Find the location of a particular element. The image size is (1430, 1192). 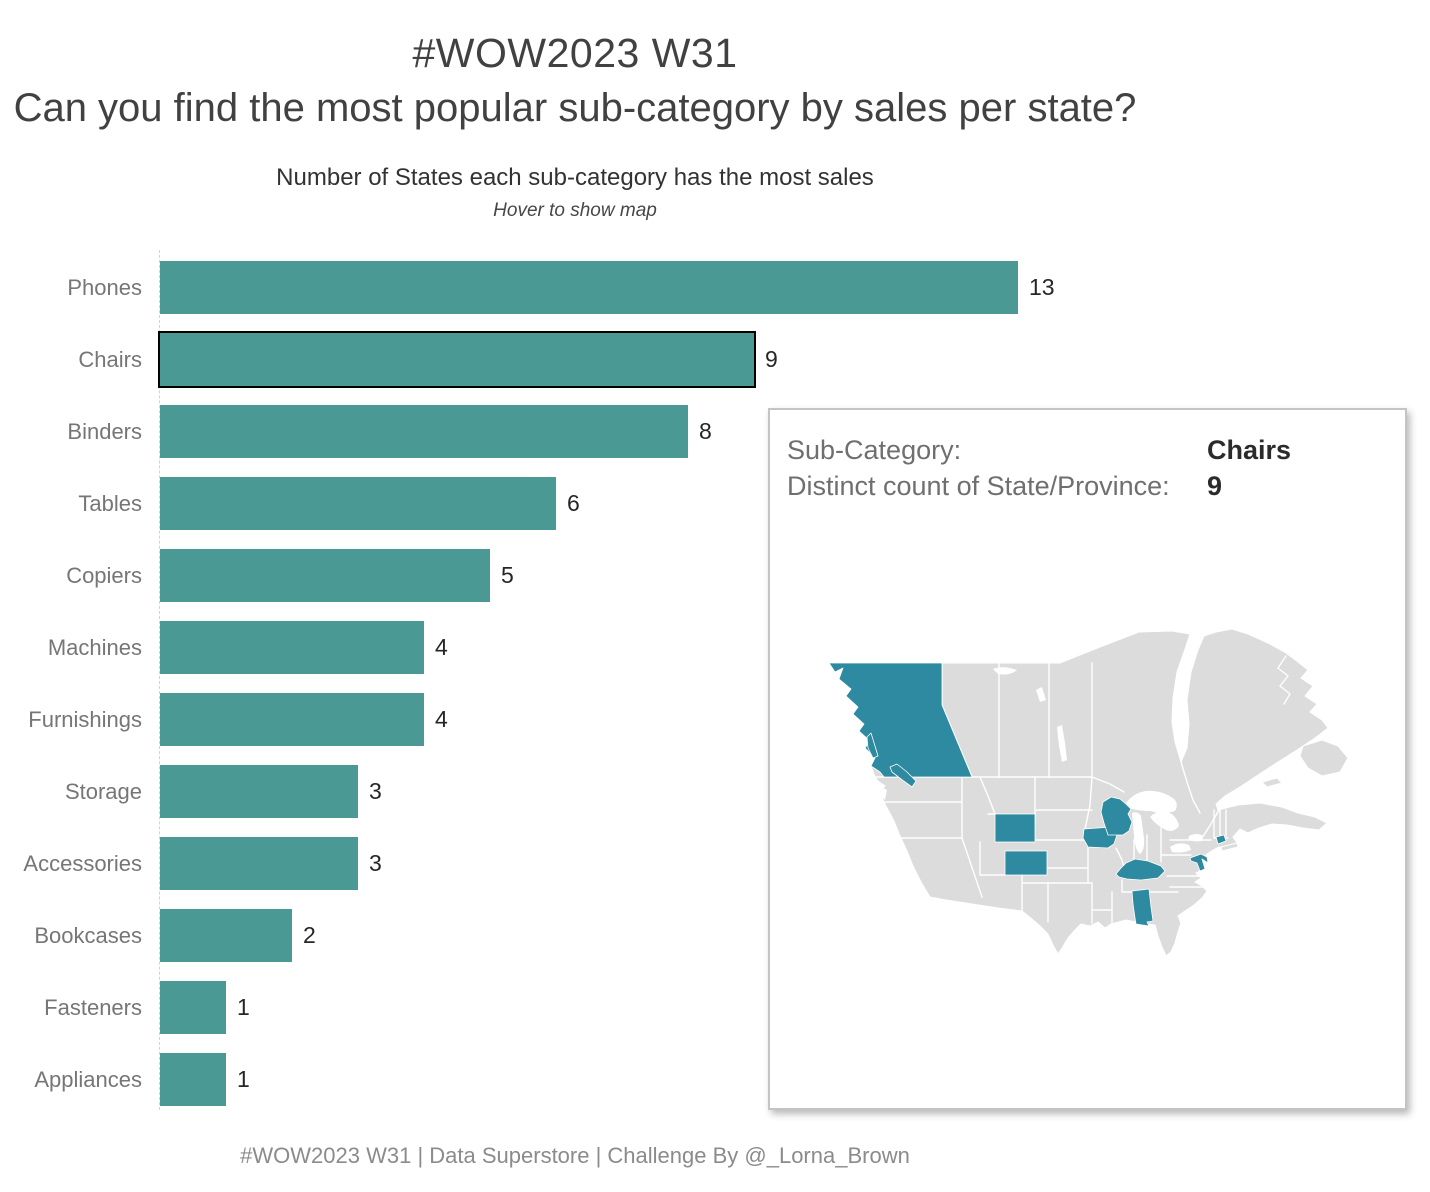

category-label: Furnishings is located at coordinates (85, 719).